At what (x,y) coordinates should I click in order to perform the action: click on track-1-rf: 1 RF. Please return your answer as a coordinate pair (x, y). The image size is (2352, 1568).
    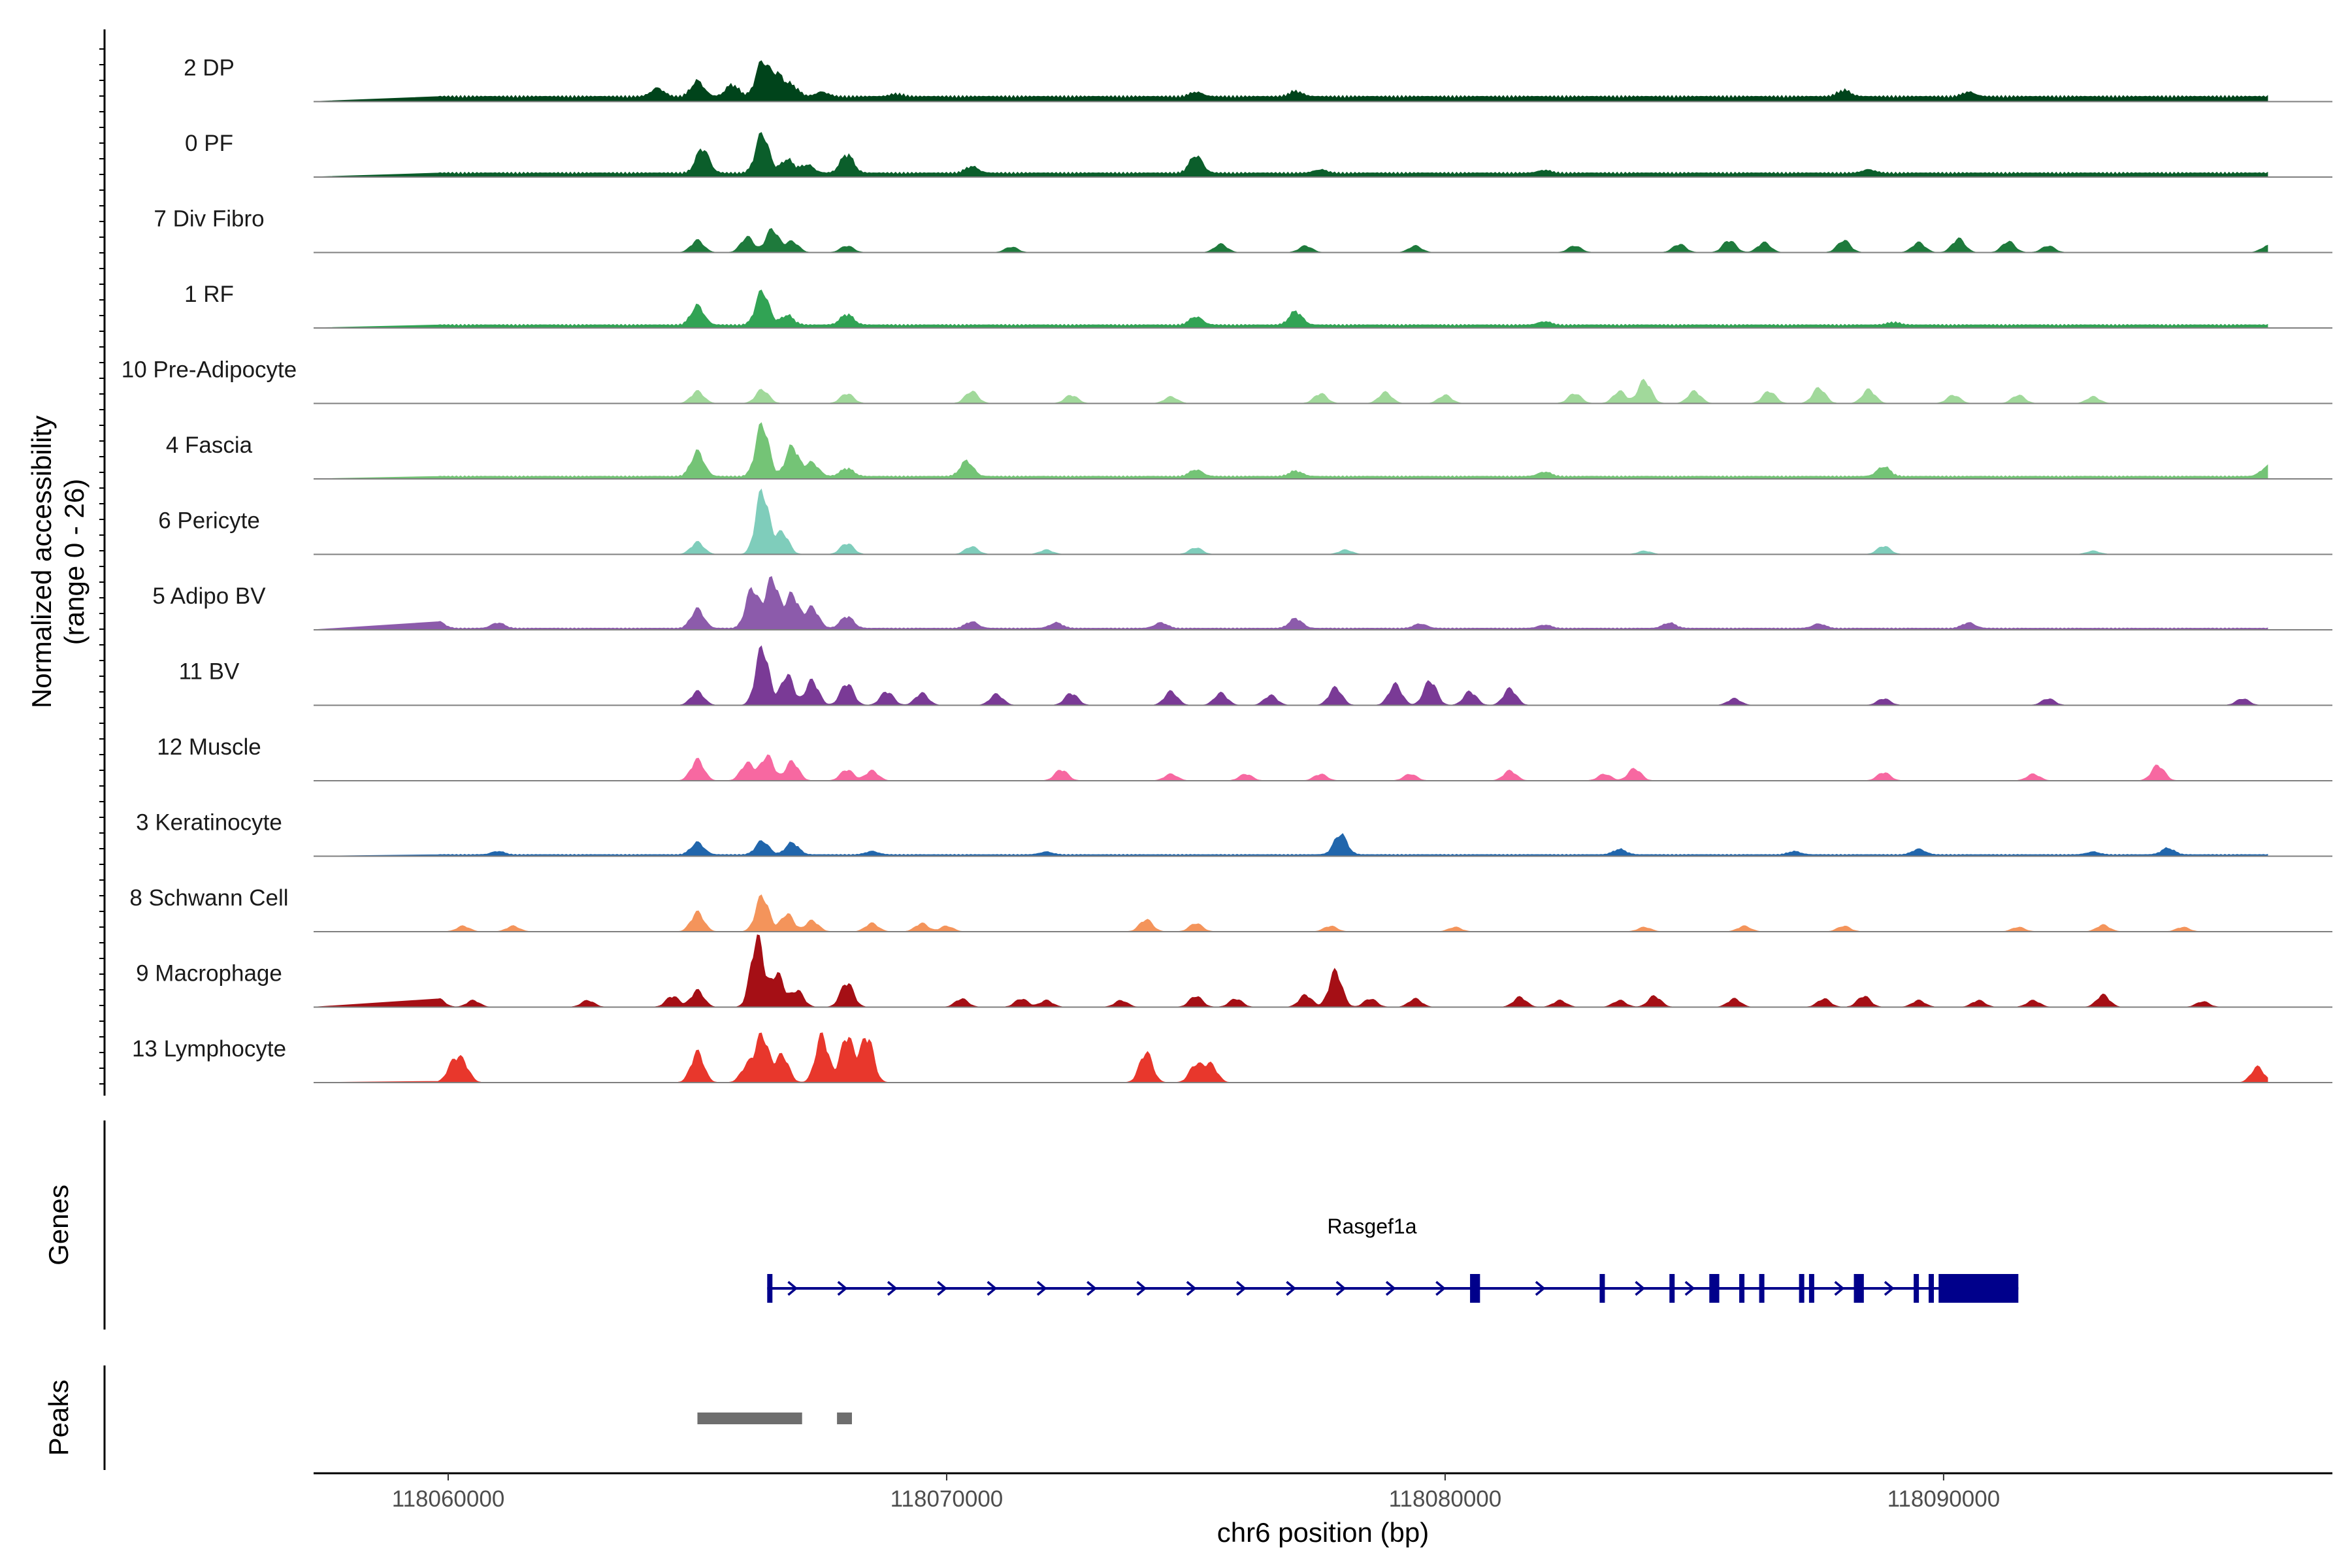
    Looking at the image, I should click on (1258, 305).